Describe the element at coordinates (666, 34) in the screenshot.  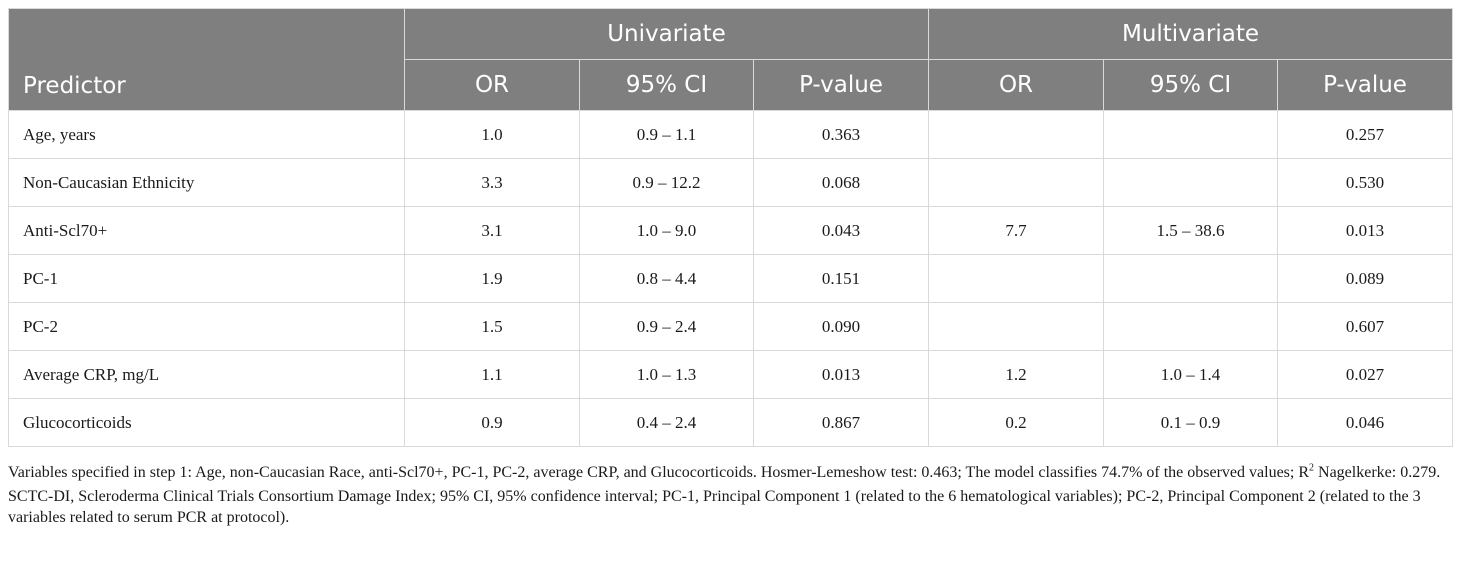
I see `header-group-univariate: Univariate` at that location.